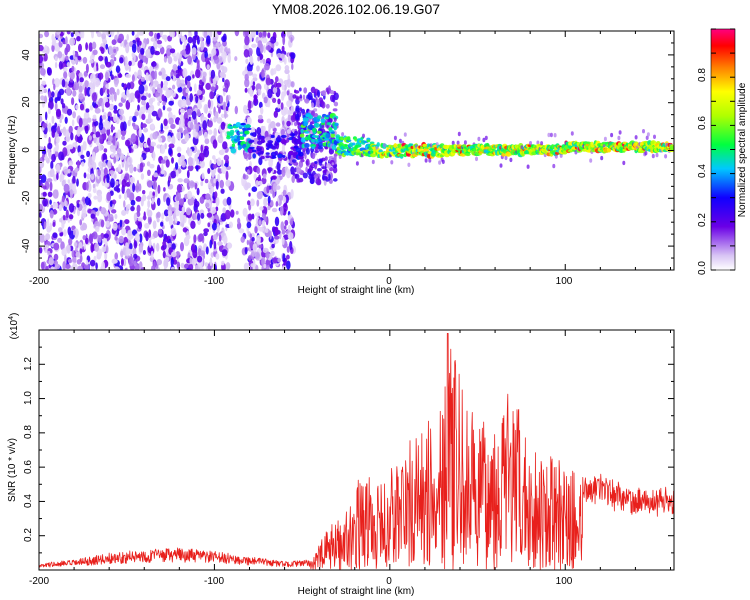  I want to click on colorbar-tick-label-0.8: 0.8, so click(702, 75).